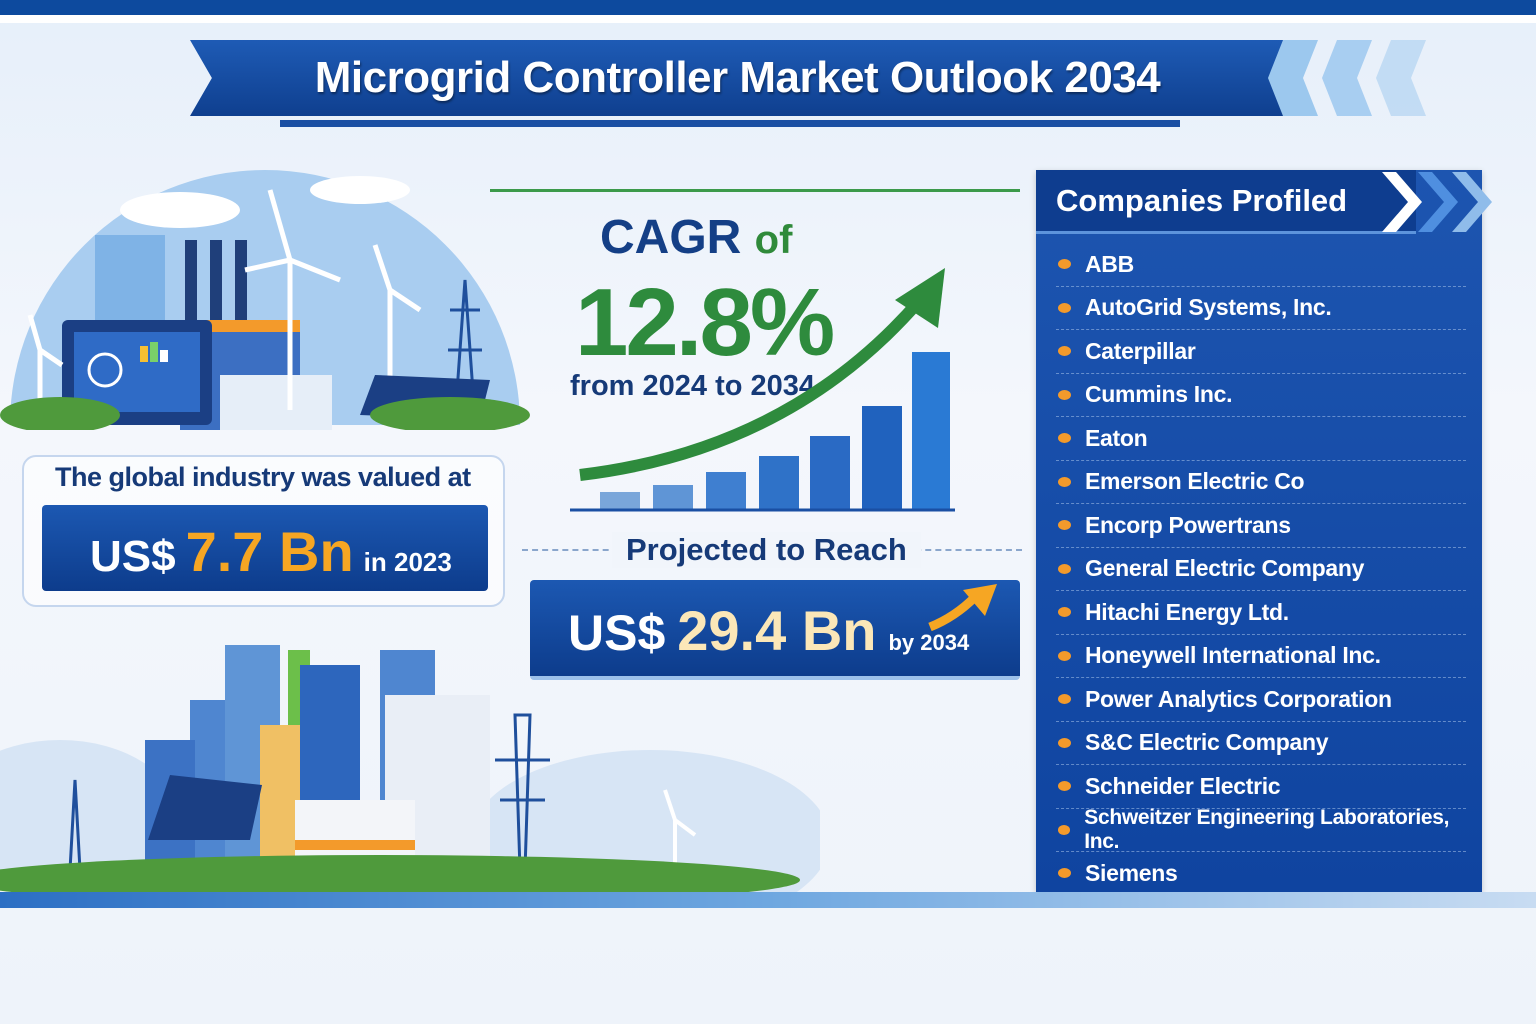 The height and width of the screenshot is (1024, 1536). Describe the element at coordinates (705, 322) in the screenshot. I see `cagr-value: 12.8%` at that location.